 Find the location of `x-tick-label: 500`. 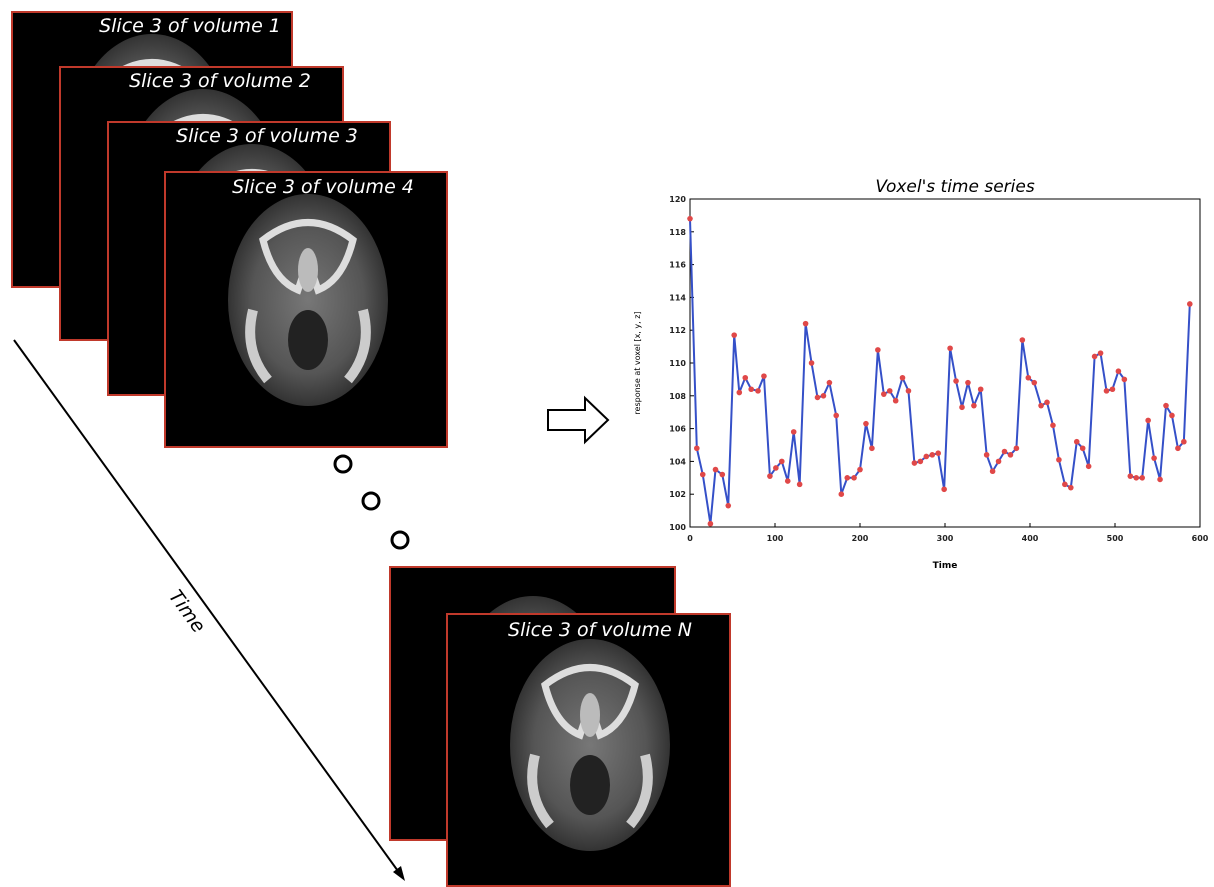

x-tick-label: 500 is located at coordinates (1115, 538).